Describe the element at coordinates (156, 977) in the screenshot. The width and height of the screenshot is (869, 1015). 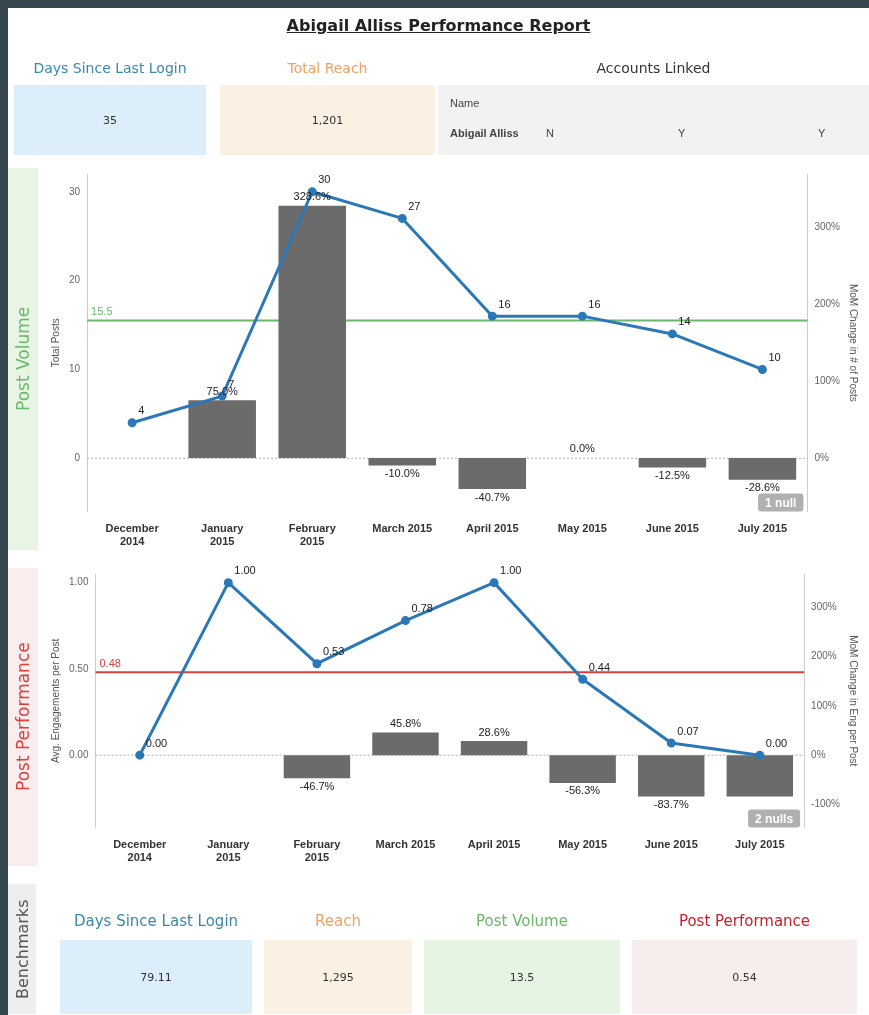
I see `text: 79.11` at that location.